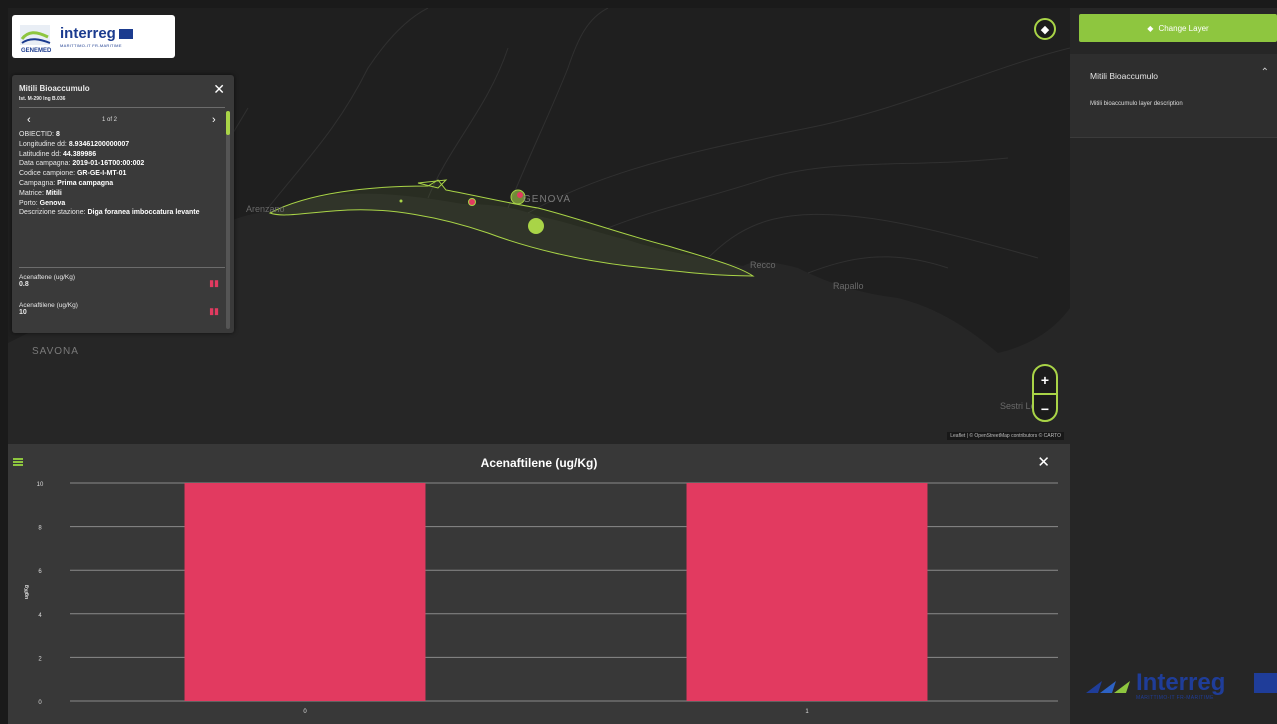  What do you see at coordinates (40, 485) in the screenshot?
I see `y-tick-label: 10` at bounding box center [40, 485].